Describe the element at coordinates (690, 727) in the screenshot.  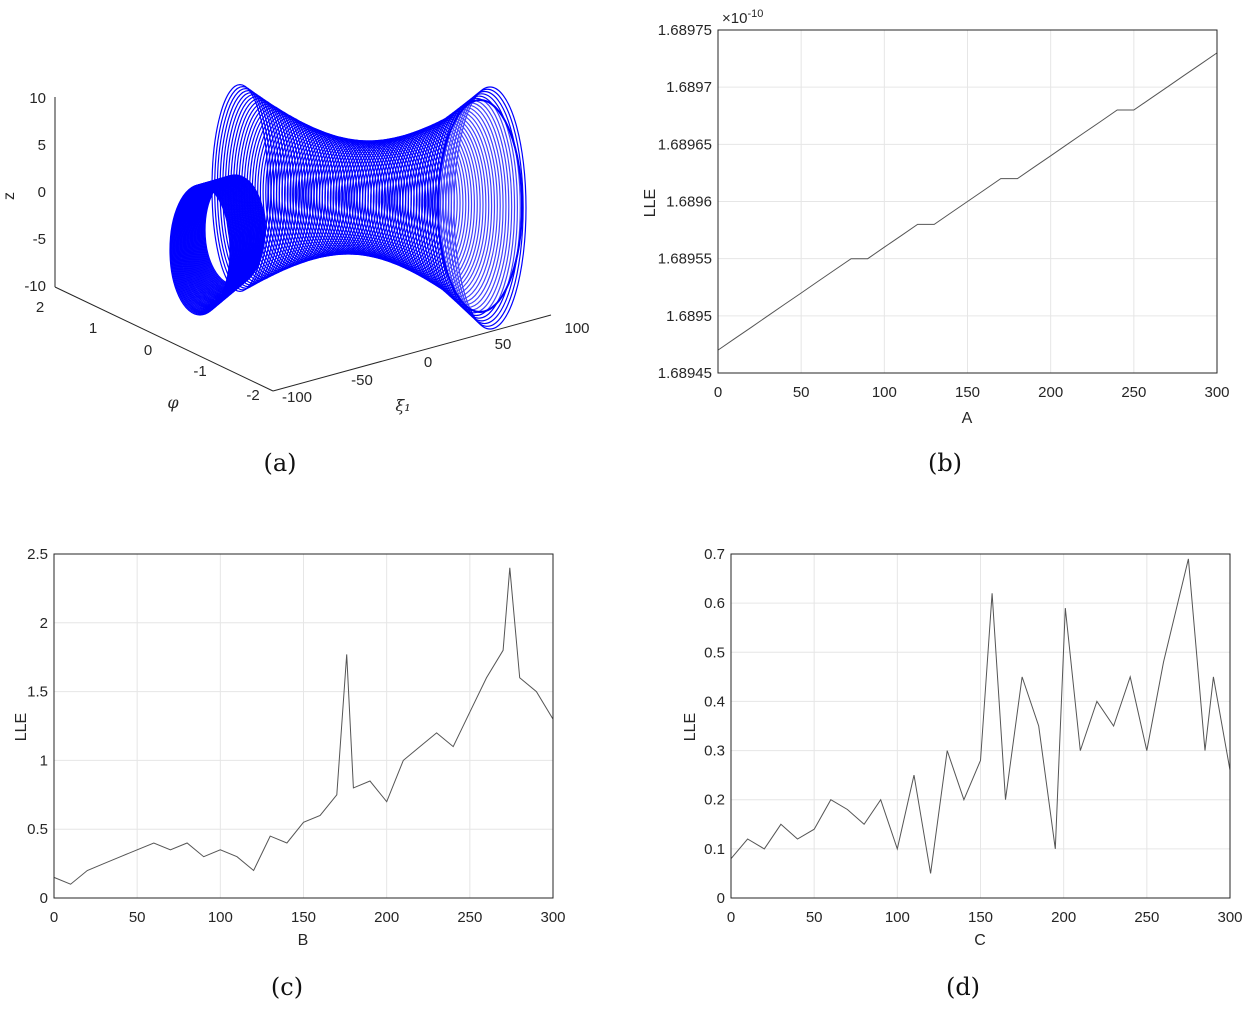
I see `y-axis-label-d: LLE` at that location.